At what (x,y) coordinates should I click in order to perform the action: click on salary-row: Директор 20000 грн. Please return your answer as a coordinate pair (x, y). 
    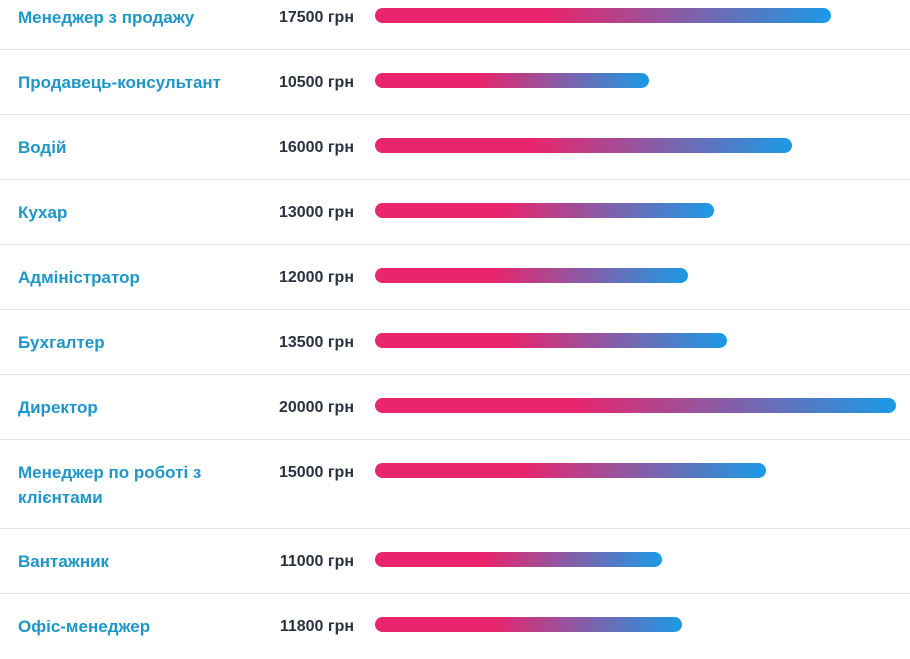
    Looking at the image, I should click on (455, 407).